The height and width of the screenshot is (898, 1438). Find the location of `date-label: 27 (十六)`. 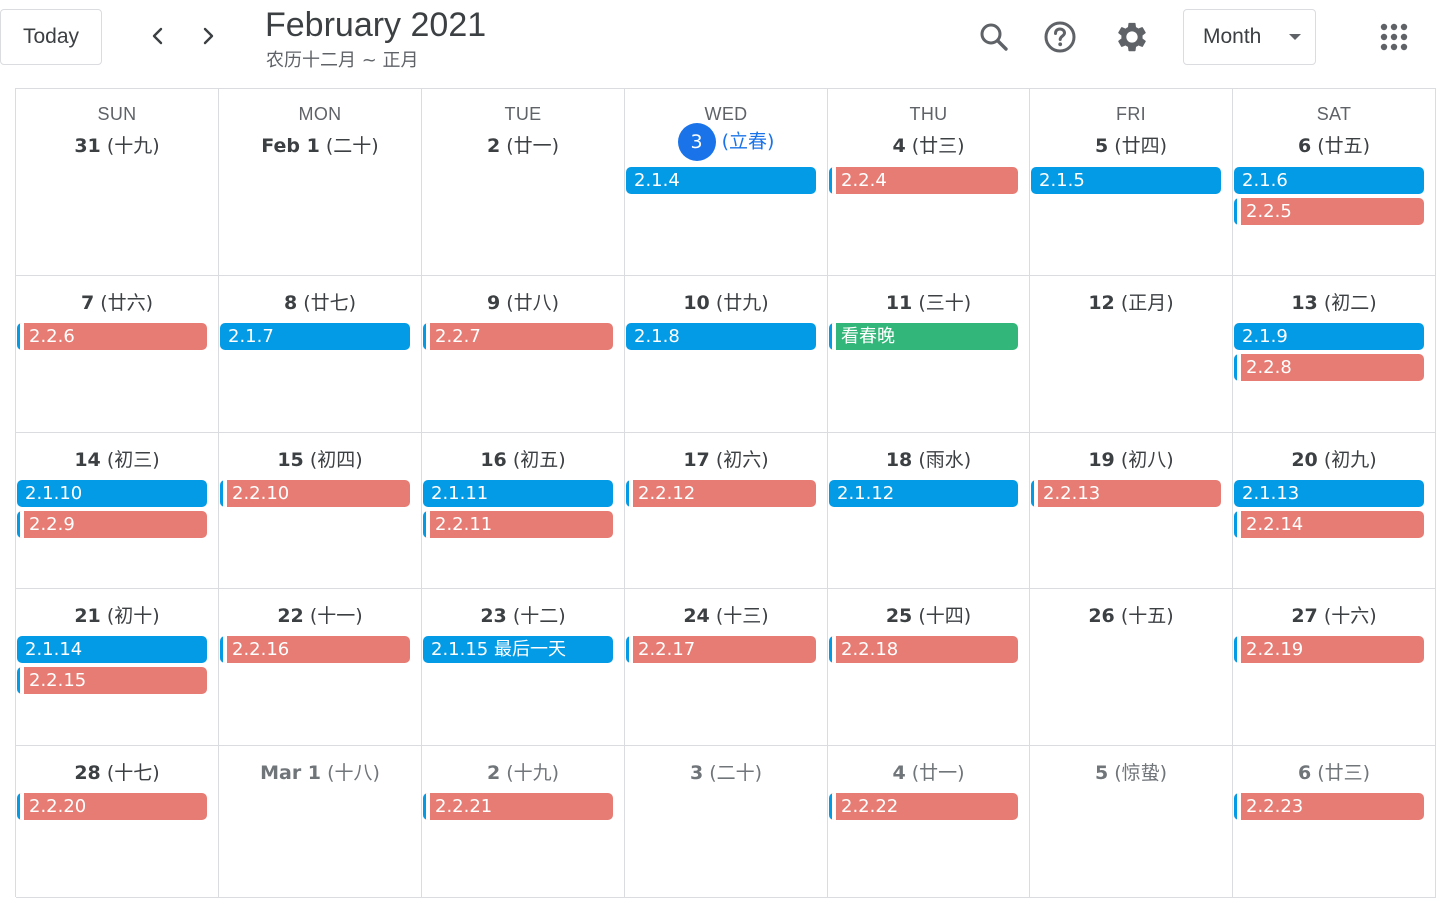

date-label: 27 (十六) is located at coordinates (1334, 614).